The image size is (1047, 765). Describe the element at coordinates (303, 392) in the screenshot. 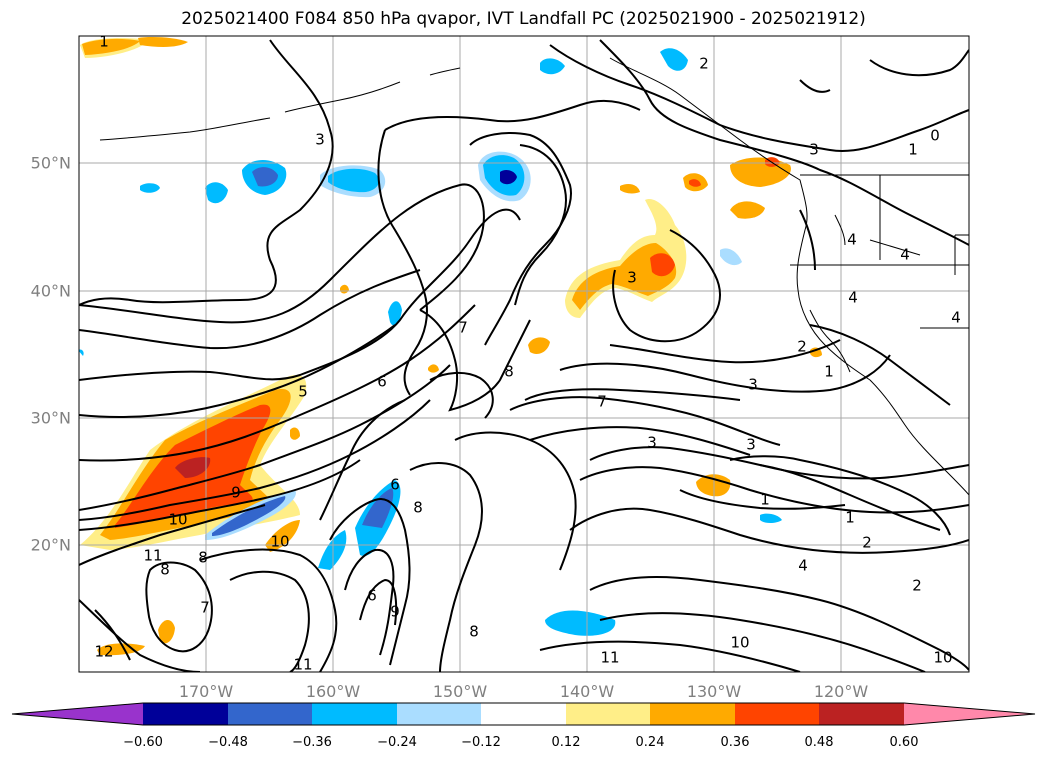

I see `contour-label: 5` at that location.